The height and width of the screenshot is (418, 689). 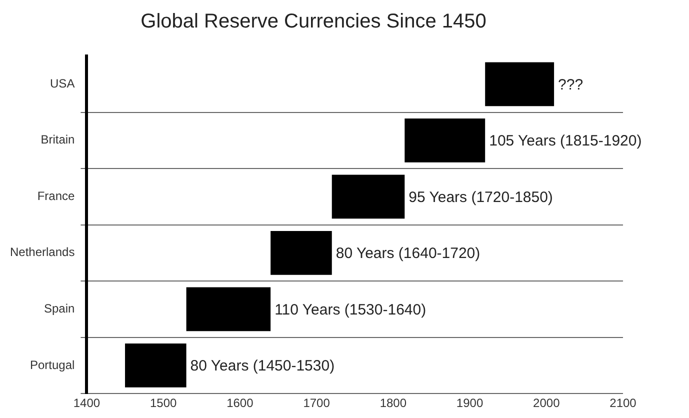 I want to click on data-label: ???, so click(x=571, y=85).